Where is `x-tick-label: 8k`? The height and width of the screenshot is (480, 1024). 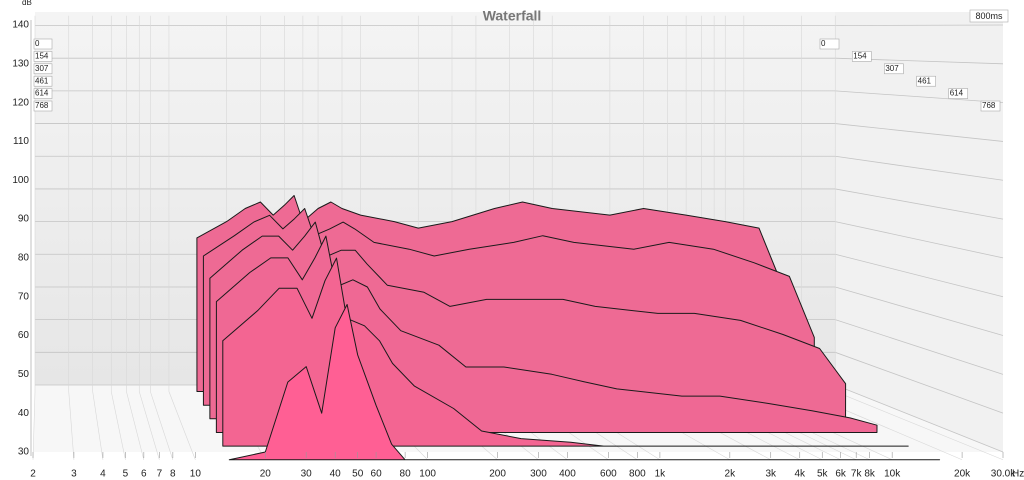
x-tick-label: 8k is located at coordinates (870, 474).